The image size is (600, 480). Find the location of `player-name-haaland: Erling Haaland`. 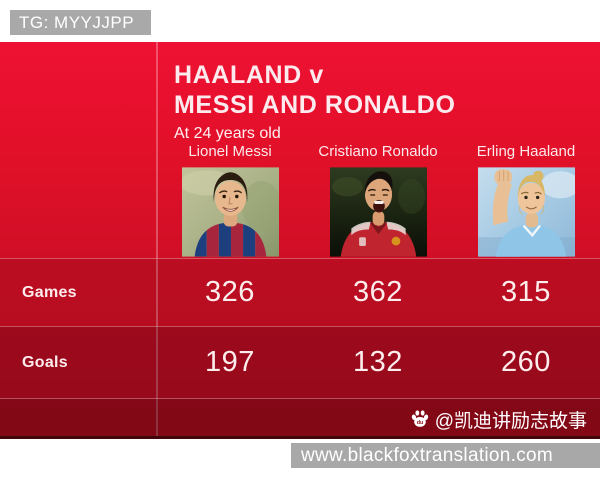

player-name-haaland: Erling Haaland is located at coordinates (526, 151).